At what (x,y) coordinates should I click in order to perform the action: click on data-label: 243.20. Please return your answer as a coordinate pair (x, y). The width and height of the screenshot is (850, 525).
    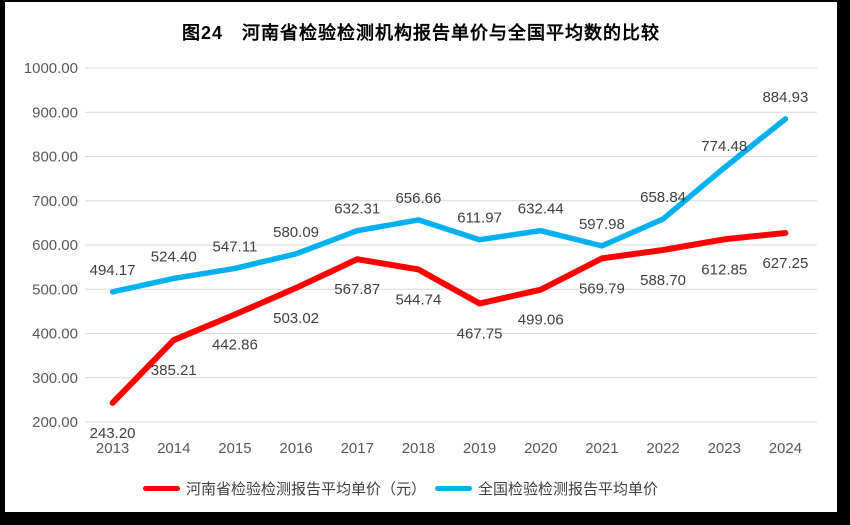
    Looking at the image, I should click on (113, 433).